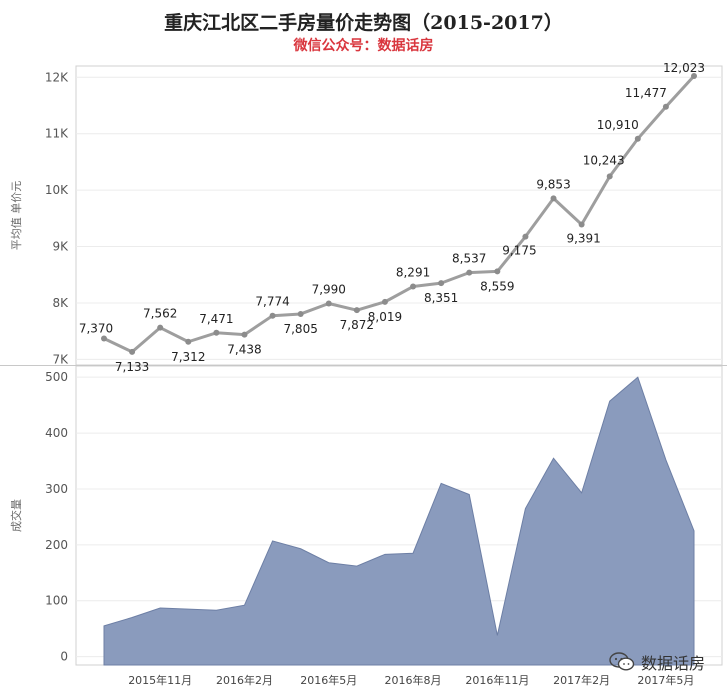 This screenshot has height=696, width=727. Describe the element at coordinates (604, 160) in the screenshot. I see `price-data-label: 10,243` at that location.